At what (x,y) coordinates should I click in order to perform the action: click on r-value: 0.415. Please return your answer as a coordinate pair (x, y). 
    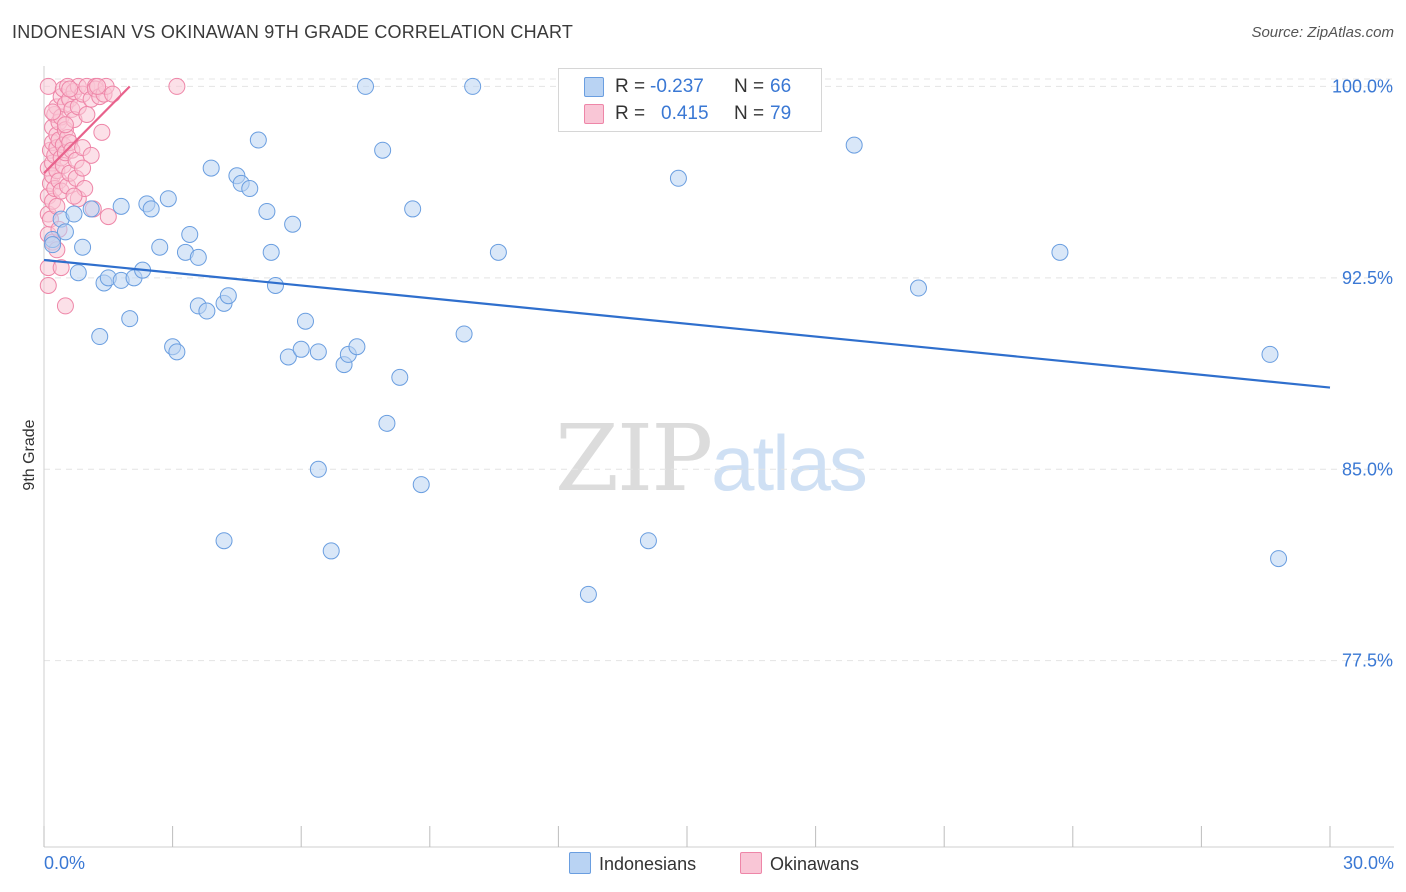
    Looking at the image, I should click on (685, 113).